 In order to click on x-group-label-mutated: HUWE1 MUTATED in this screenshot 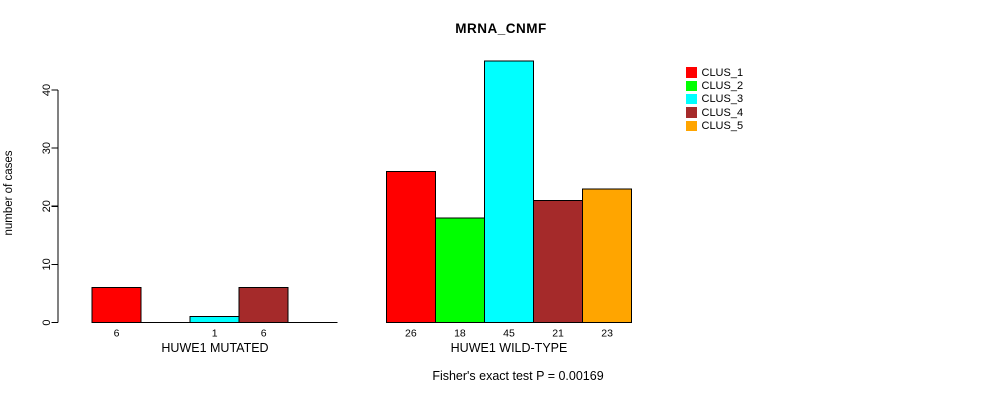, I will do `click(215, 348)`.